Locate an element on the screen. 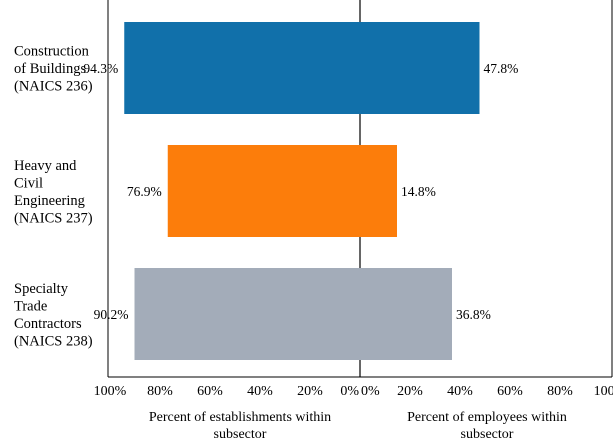  left-tick-label: 20% is located at coordinates (310, 391).